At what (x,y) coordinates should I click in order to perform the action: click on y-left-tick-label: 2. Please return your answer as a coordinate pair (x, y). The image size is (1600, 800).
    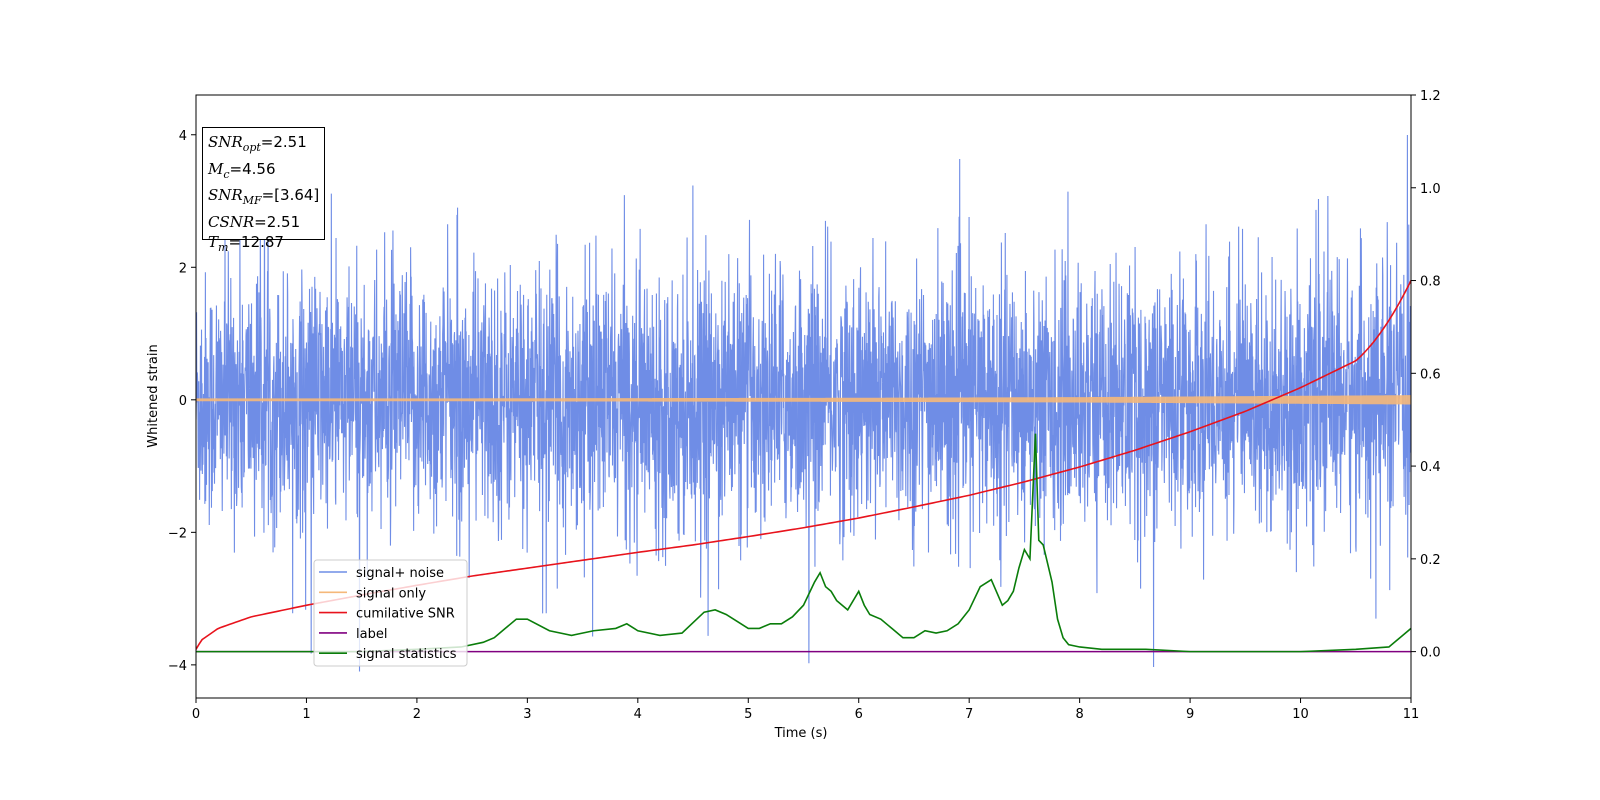
    Looking at the image, I should click on (183, 268).